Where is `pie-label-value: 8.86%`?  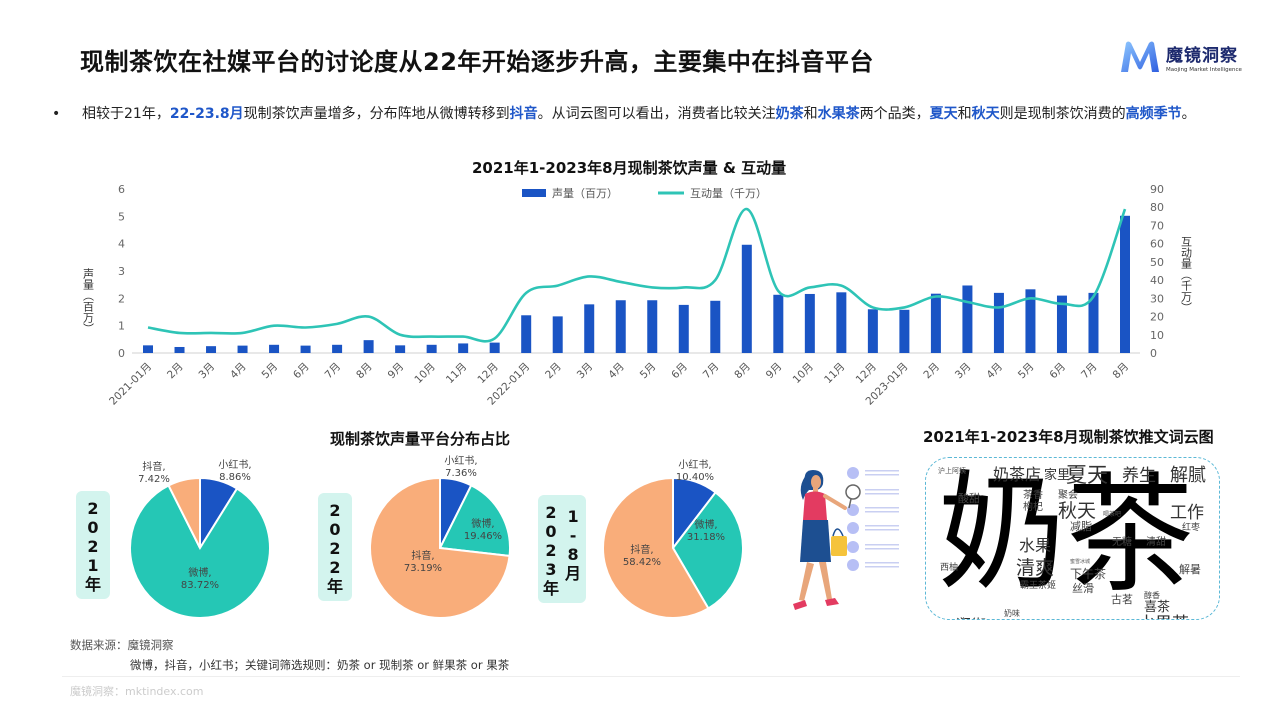 pie-label-value: 8.86% is located at coordinates (235, 477).